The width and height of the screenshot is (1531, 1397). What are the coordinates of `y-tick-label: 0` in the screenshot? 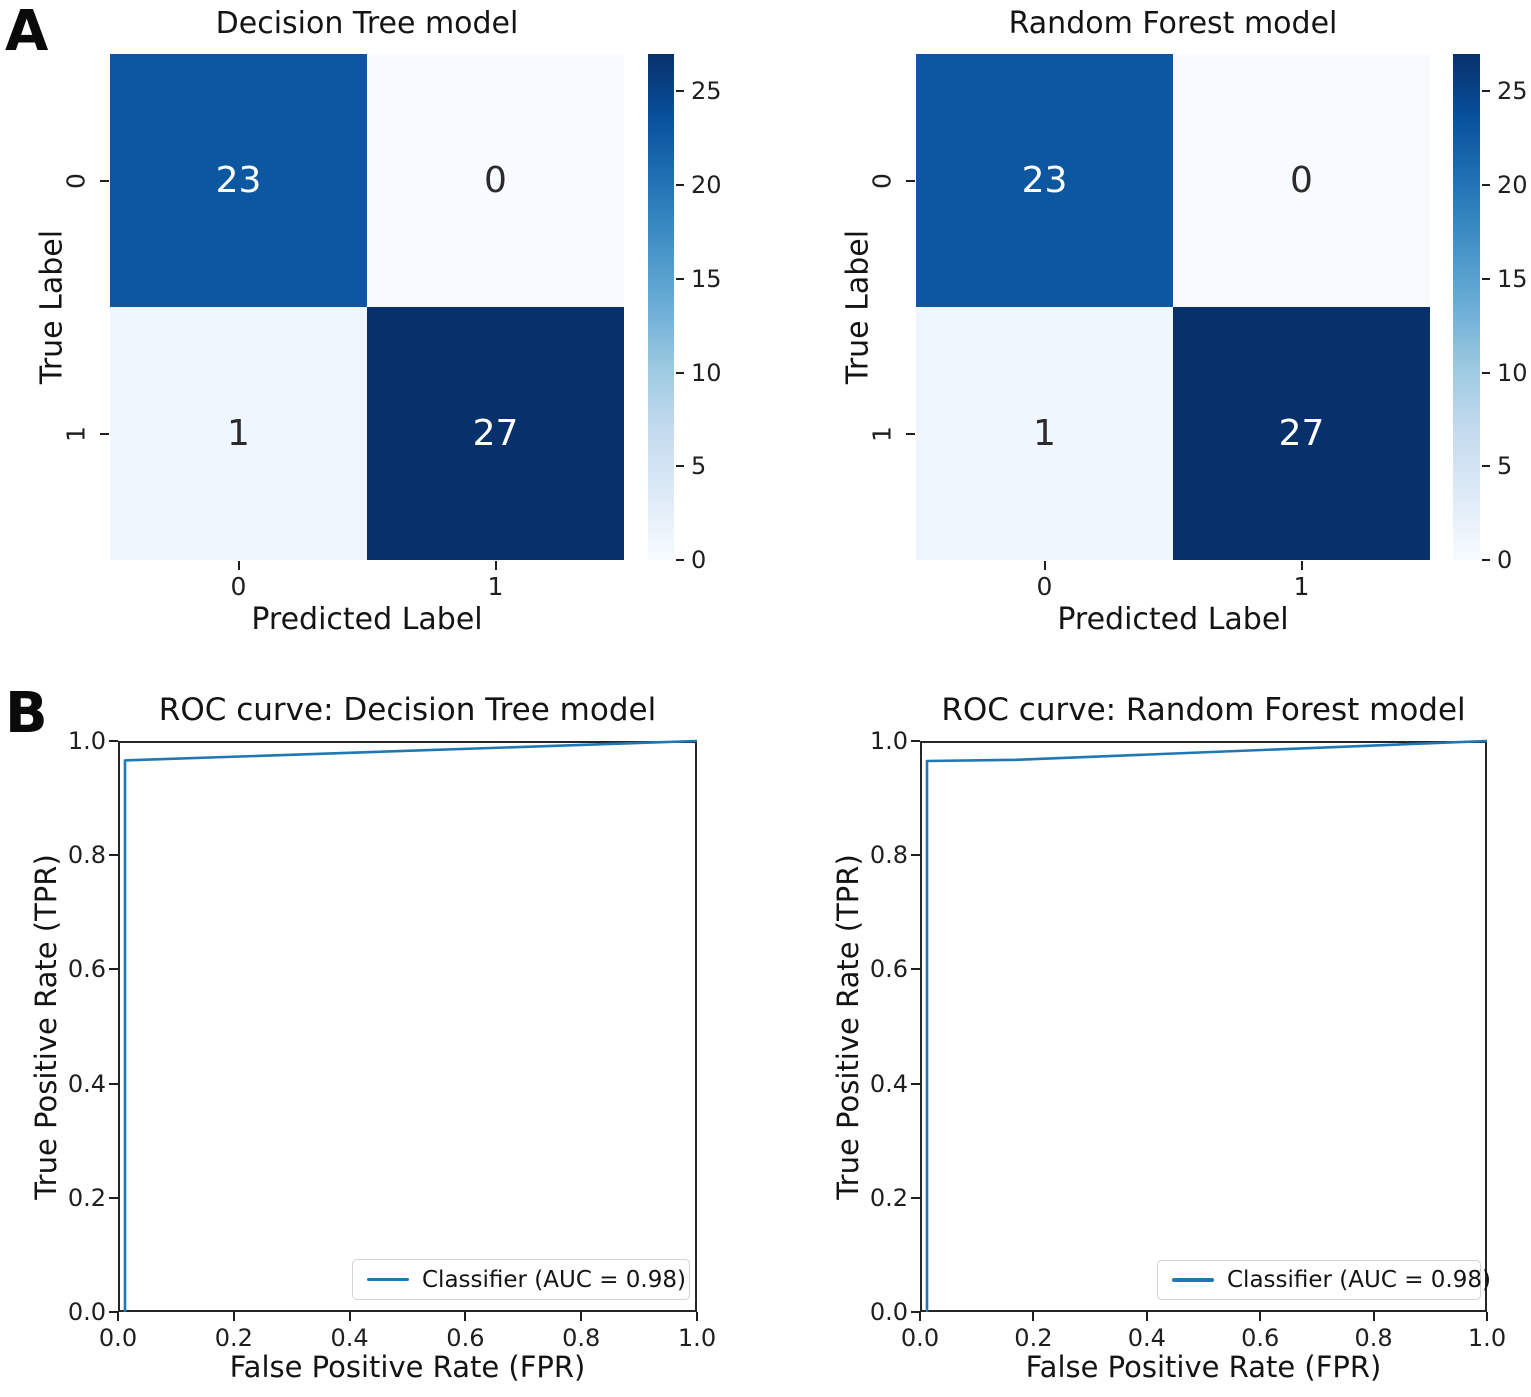 It's located at (76, 180).